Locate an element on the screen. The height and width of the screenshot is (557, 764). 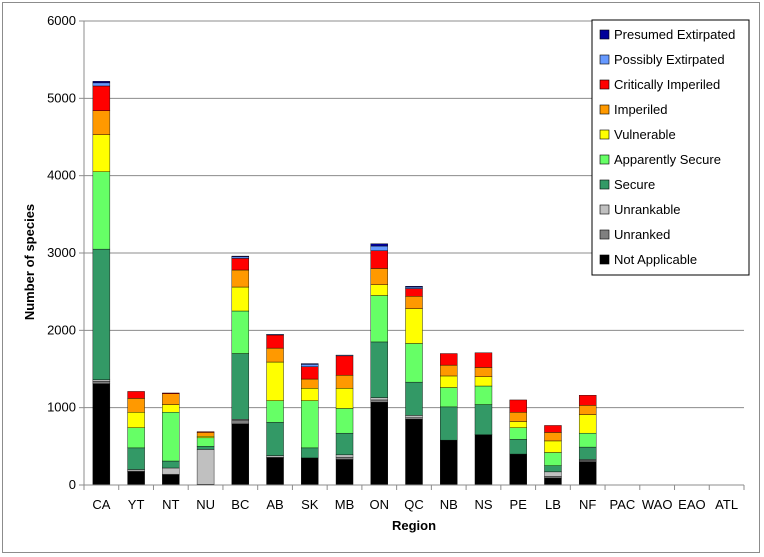
x-tick-label: NF is located at coordinates (587, 504).